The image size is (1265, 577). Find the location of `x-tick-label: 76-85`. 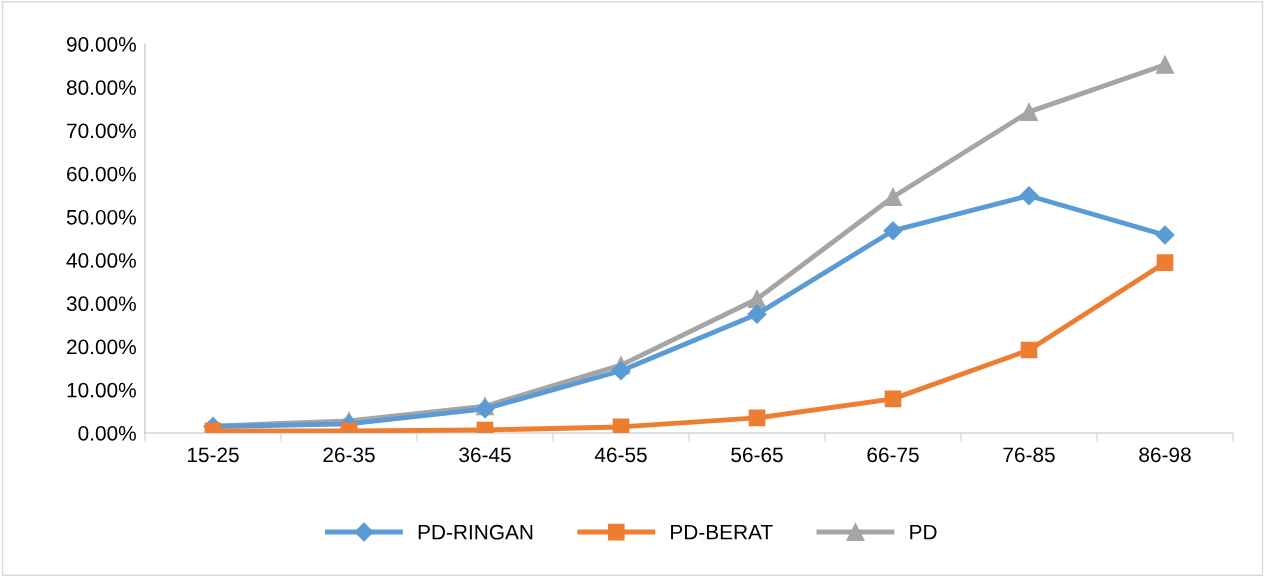

x-tick-label: 76-85 is located at coordinates (1029, 455).